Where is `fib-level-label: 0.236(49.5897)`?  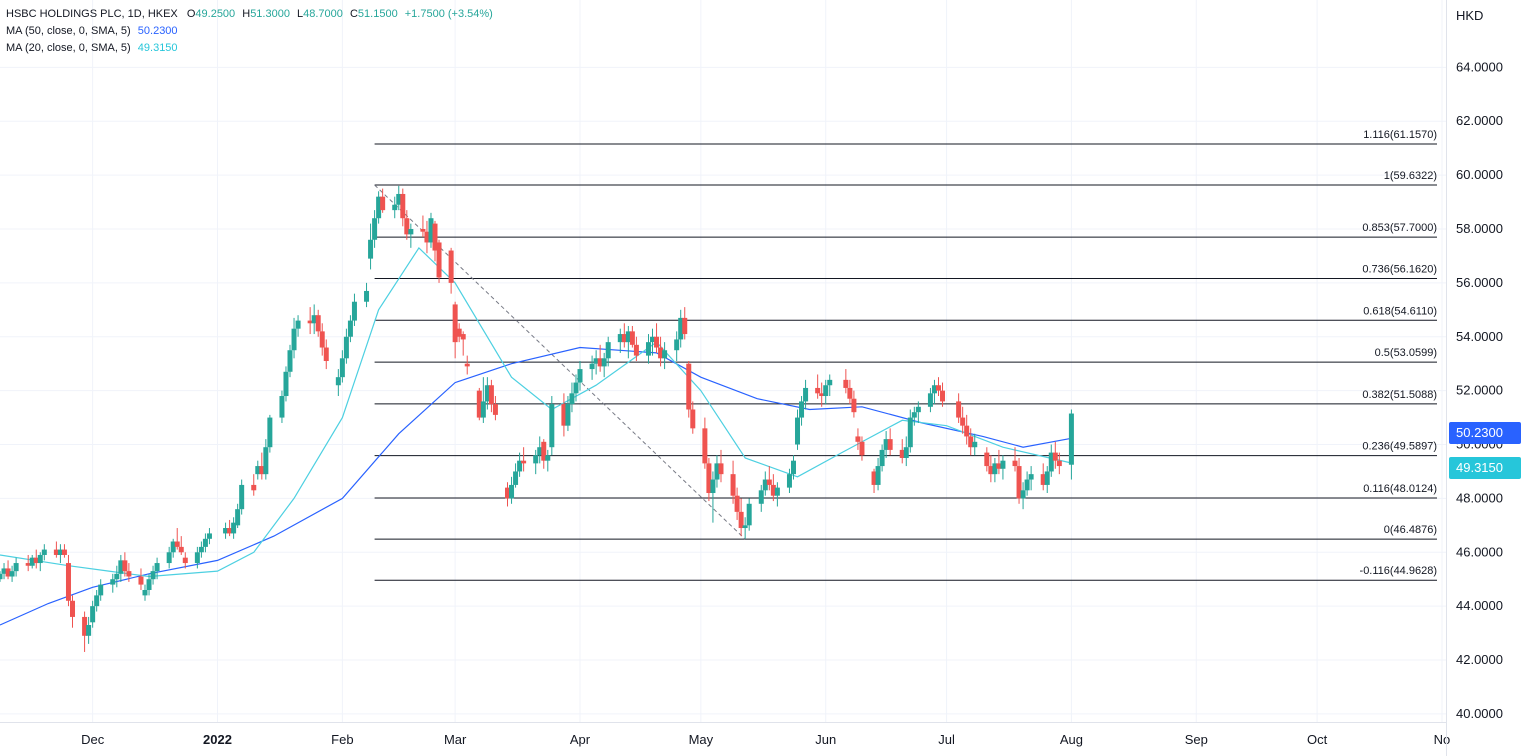
fib-level-label: 0.236(49.5897) is located at coordinates (1399, 447).